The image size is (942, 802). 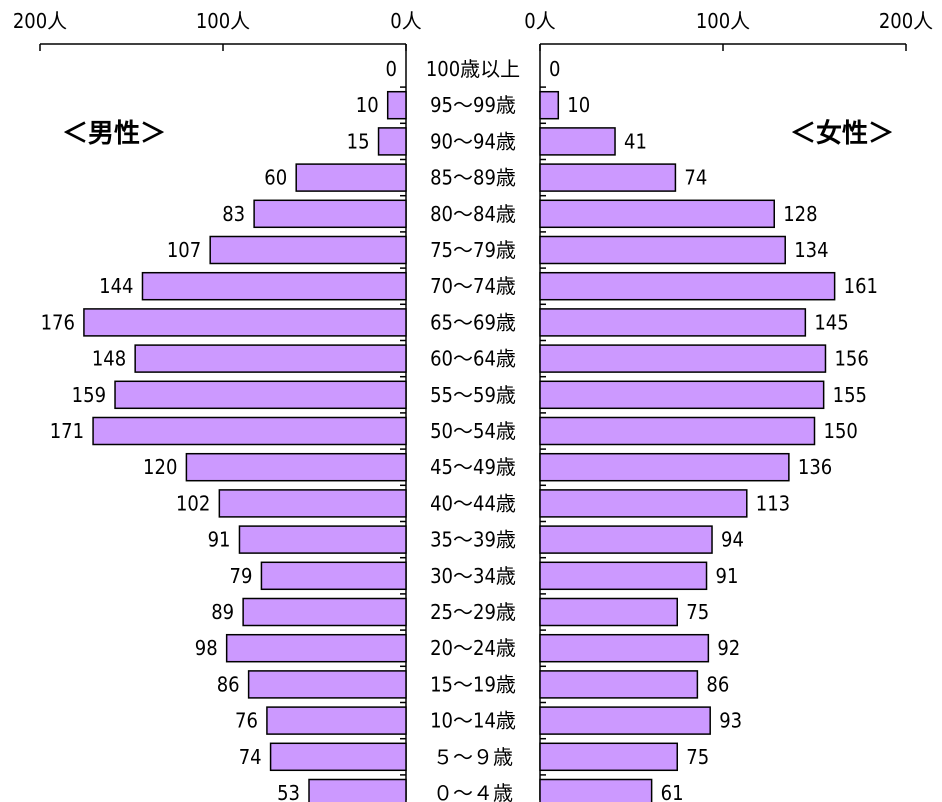 I want to click on female-value-label: 145, so click(x=831, y=322).